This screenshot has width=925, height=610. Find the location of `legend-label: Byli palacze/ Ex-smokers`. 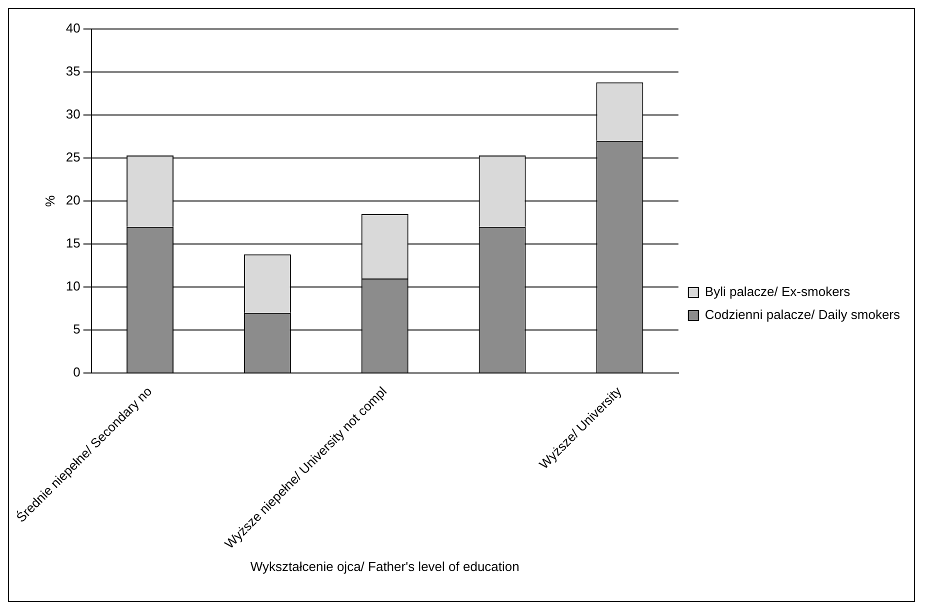

legend-label: Byli palacze/ Ex-smokers is located at coordinates (777, 292).